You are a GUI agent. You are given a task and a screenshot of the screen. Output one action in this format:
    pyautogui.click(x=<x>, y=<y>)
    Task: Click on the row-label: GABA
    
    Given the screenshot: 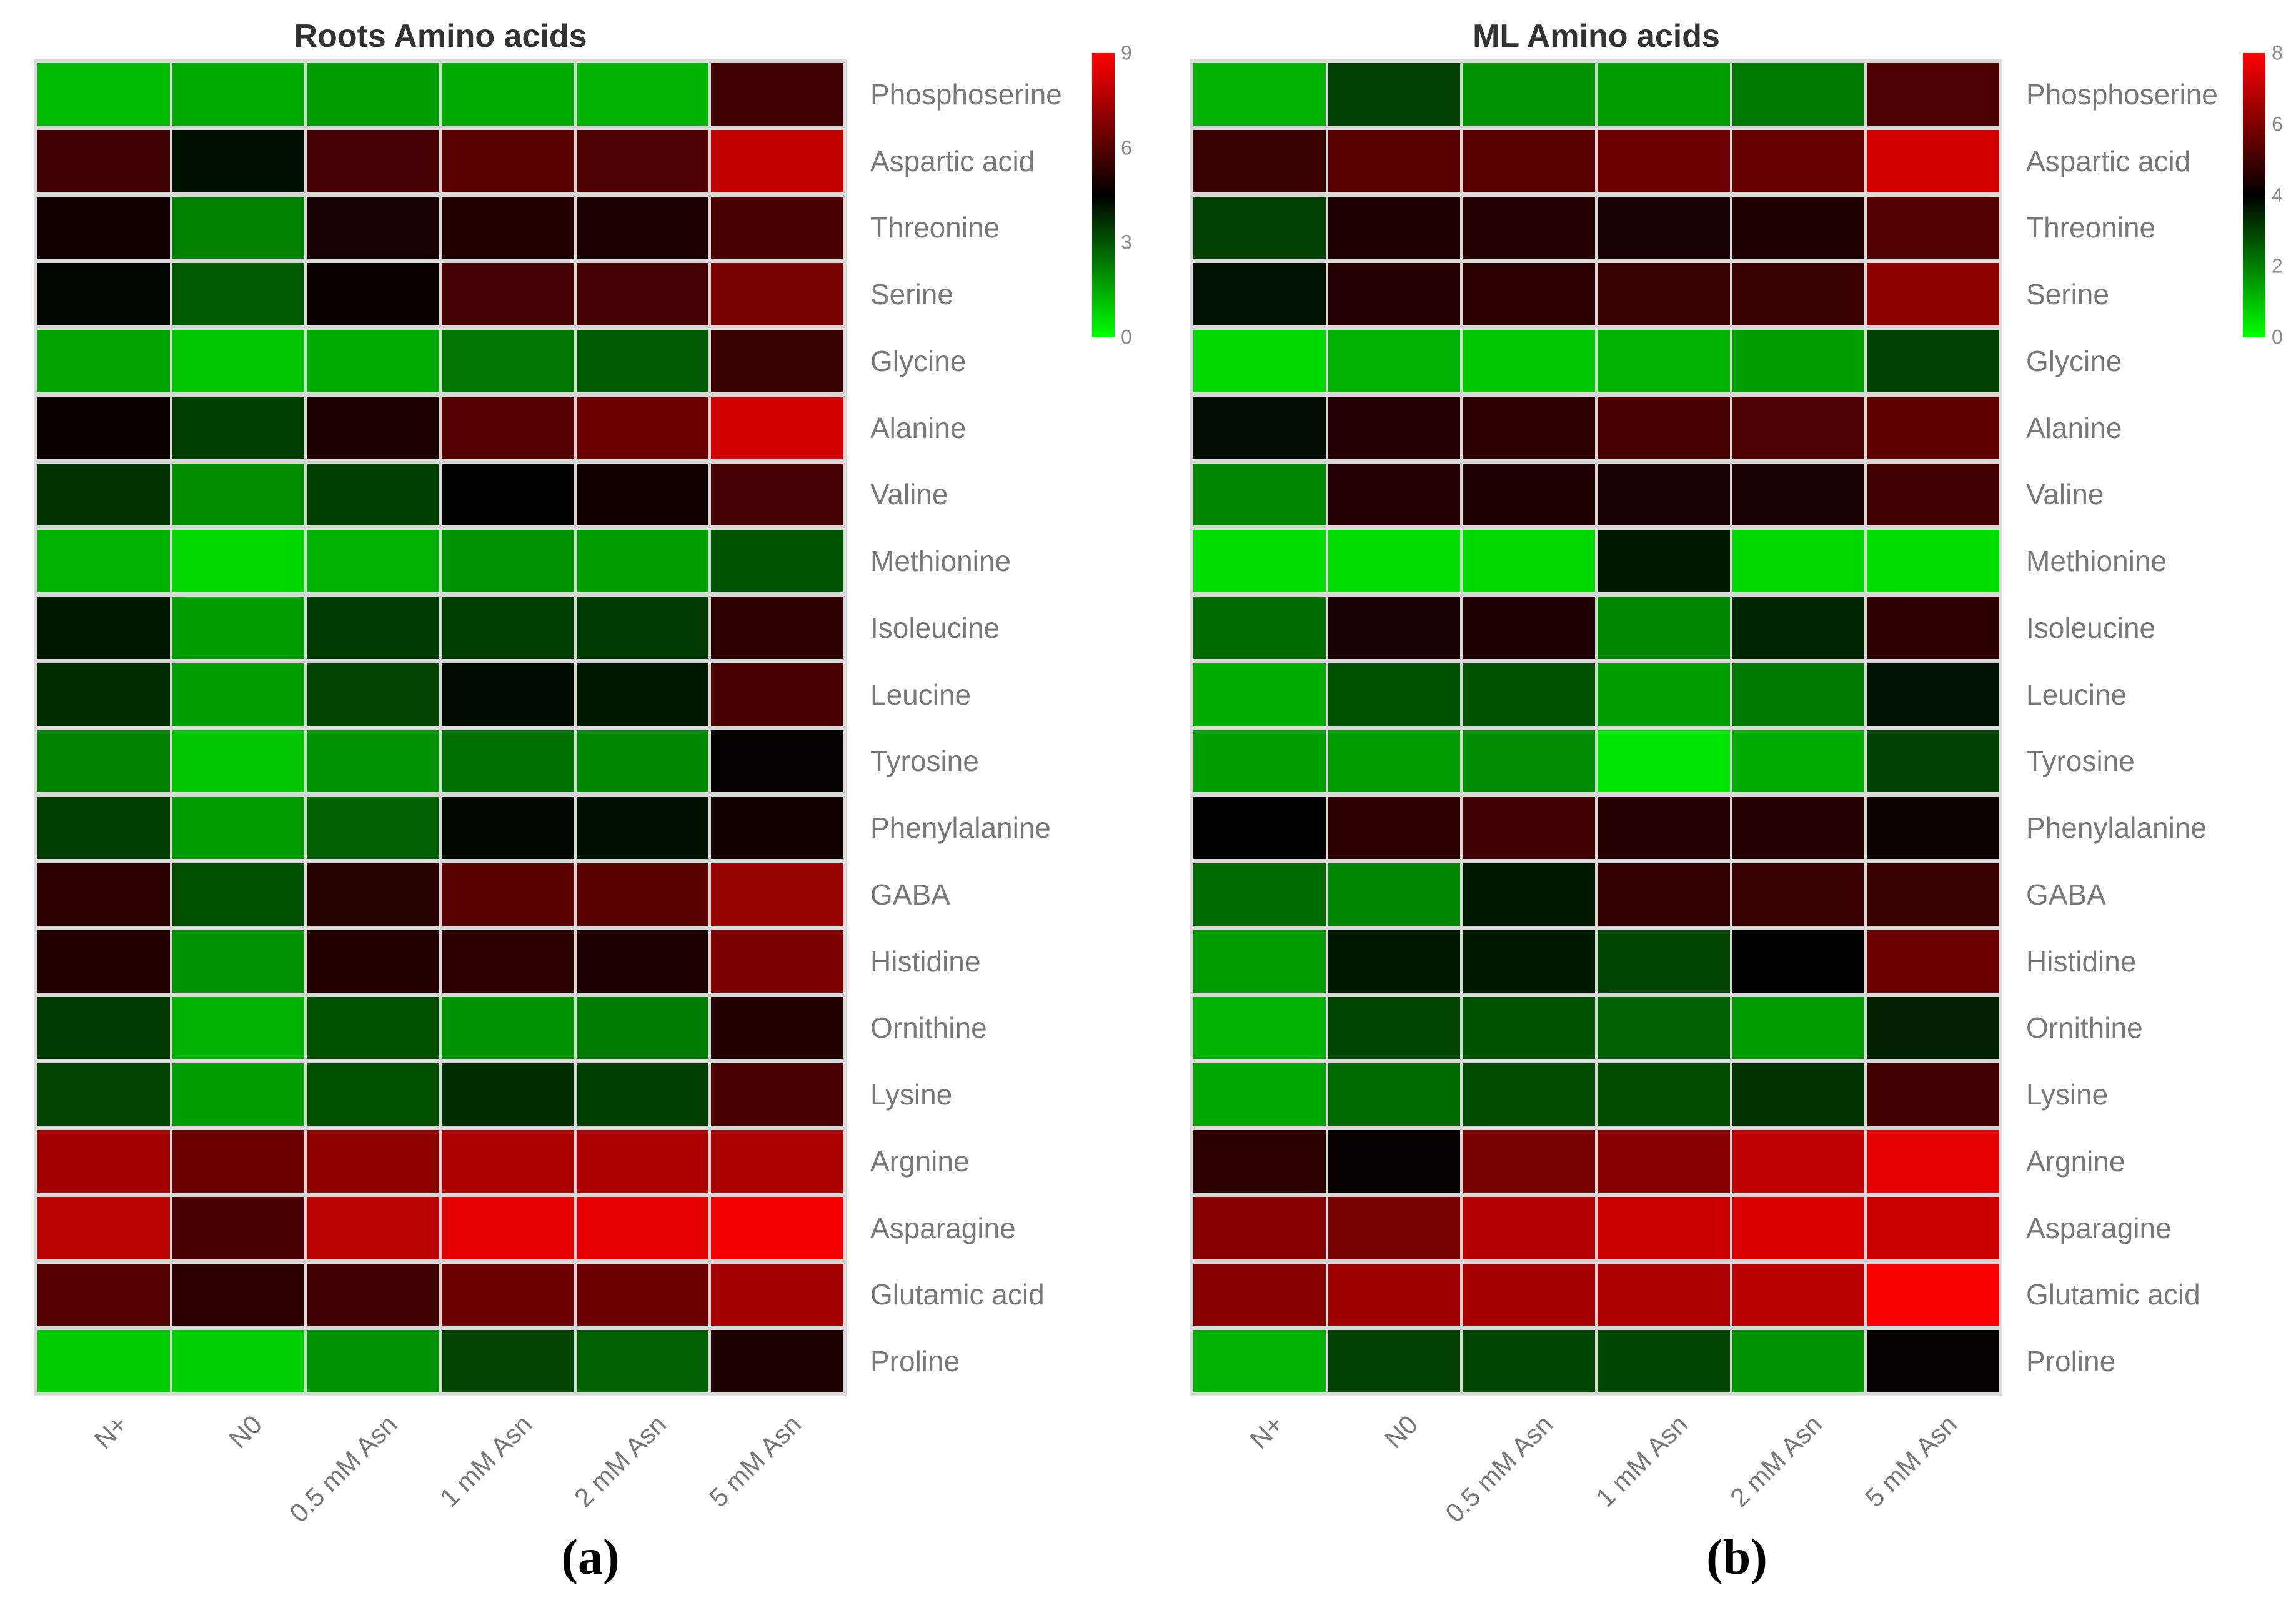 What is the action you would take?
    pyautogui.click(x=2066, y=895)
    